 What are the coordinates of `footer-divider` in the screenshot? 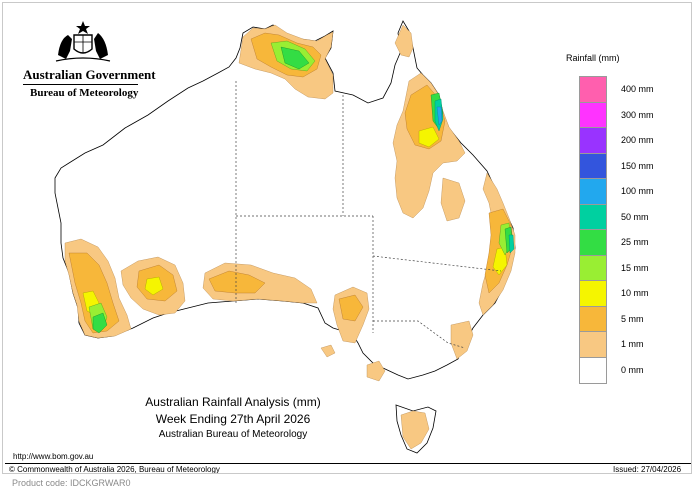 It's located at (348, 463).